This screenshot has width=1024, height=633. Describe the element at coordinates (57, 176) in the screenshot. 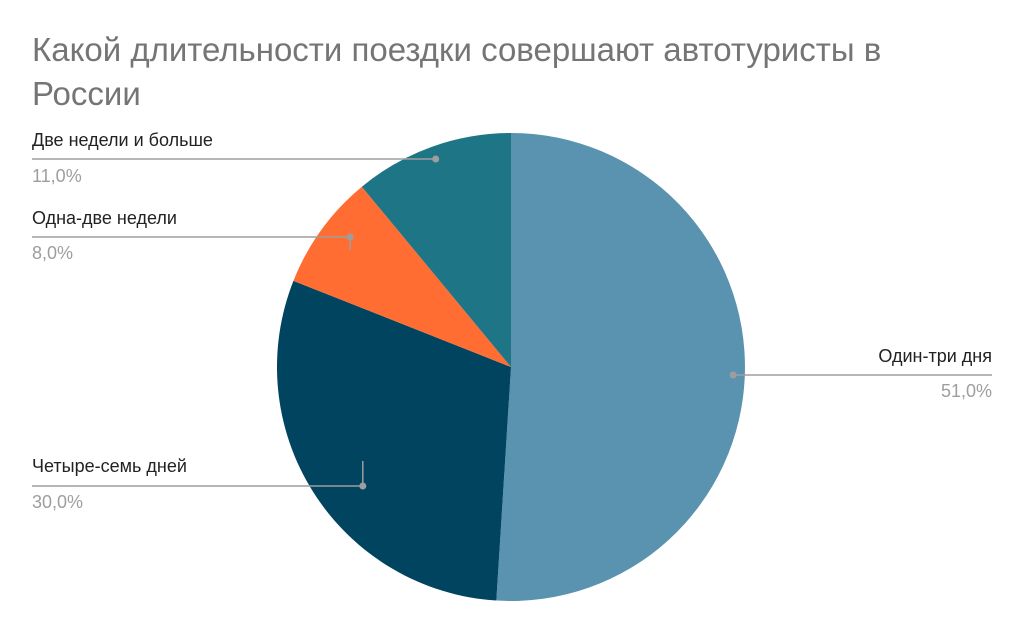

I see `slice-value-4: 11,0%` at that location.